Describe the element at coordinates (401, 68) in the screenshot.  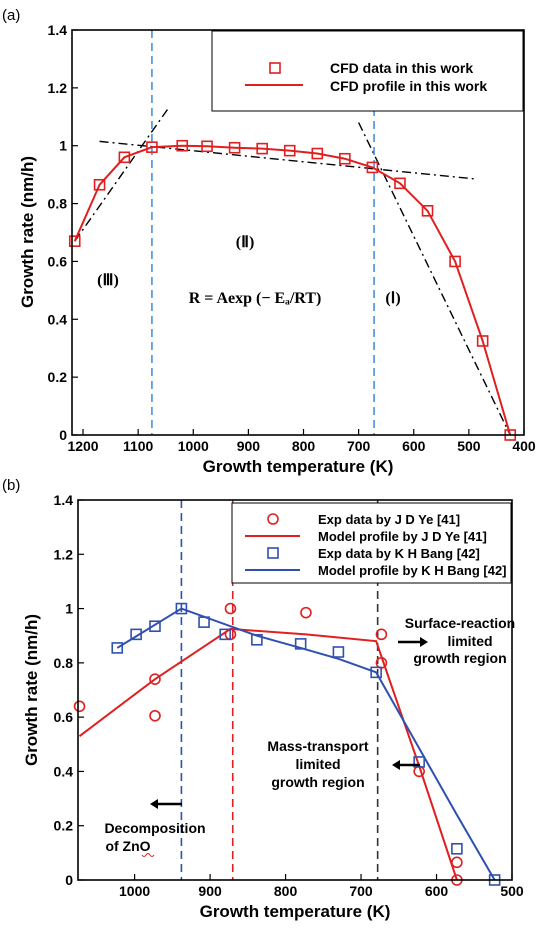
I see `panel-a-legend-entry: CFD data in this work` at that location.